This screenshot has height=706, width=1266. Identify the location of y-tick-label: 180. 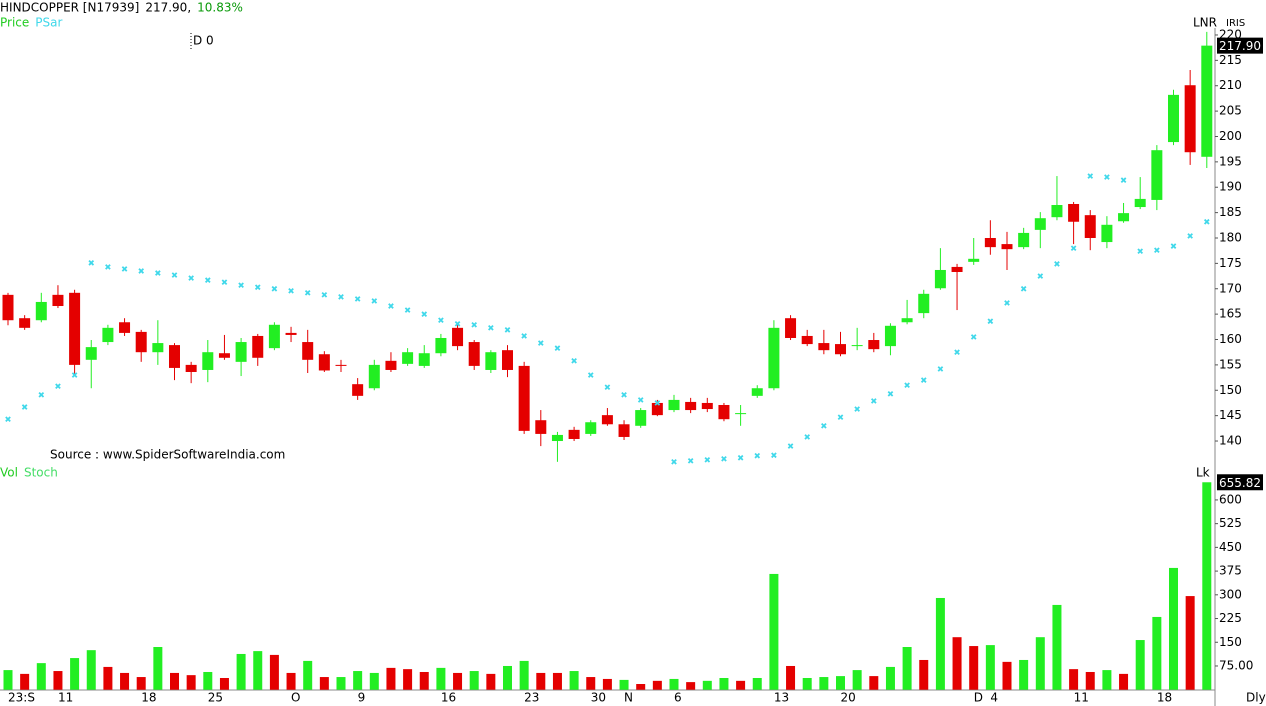
(1230, 237).